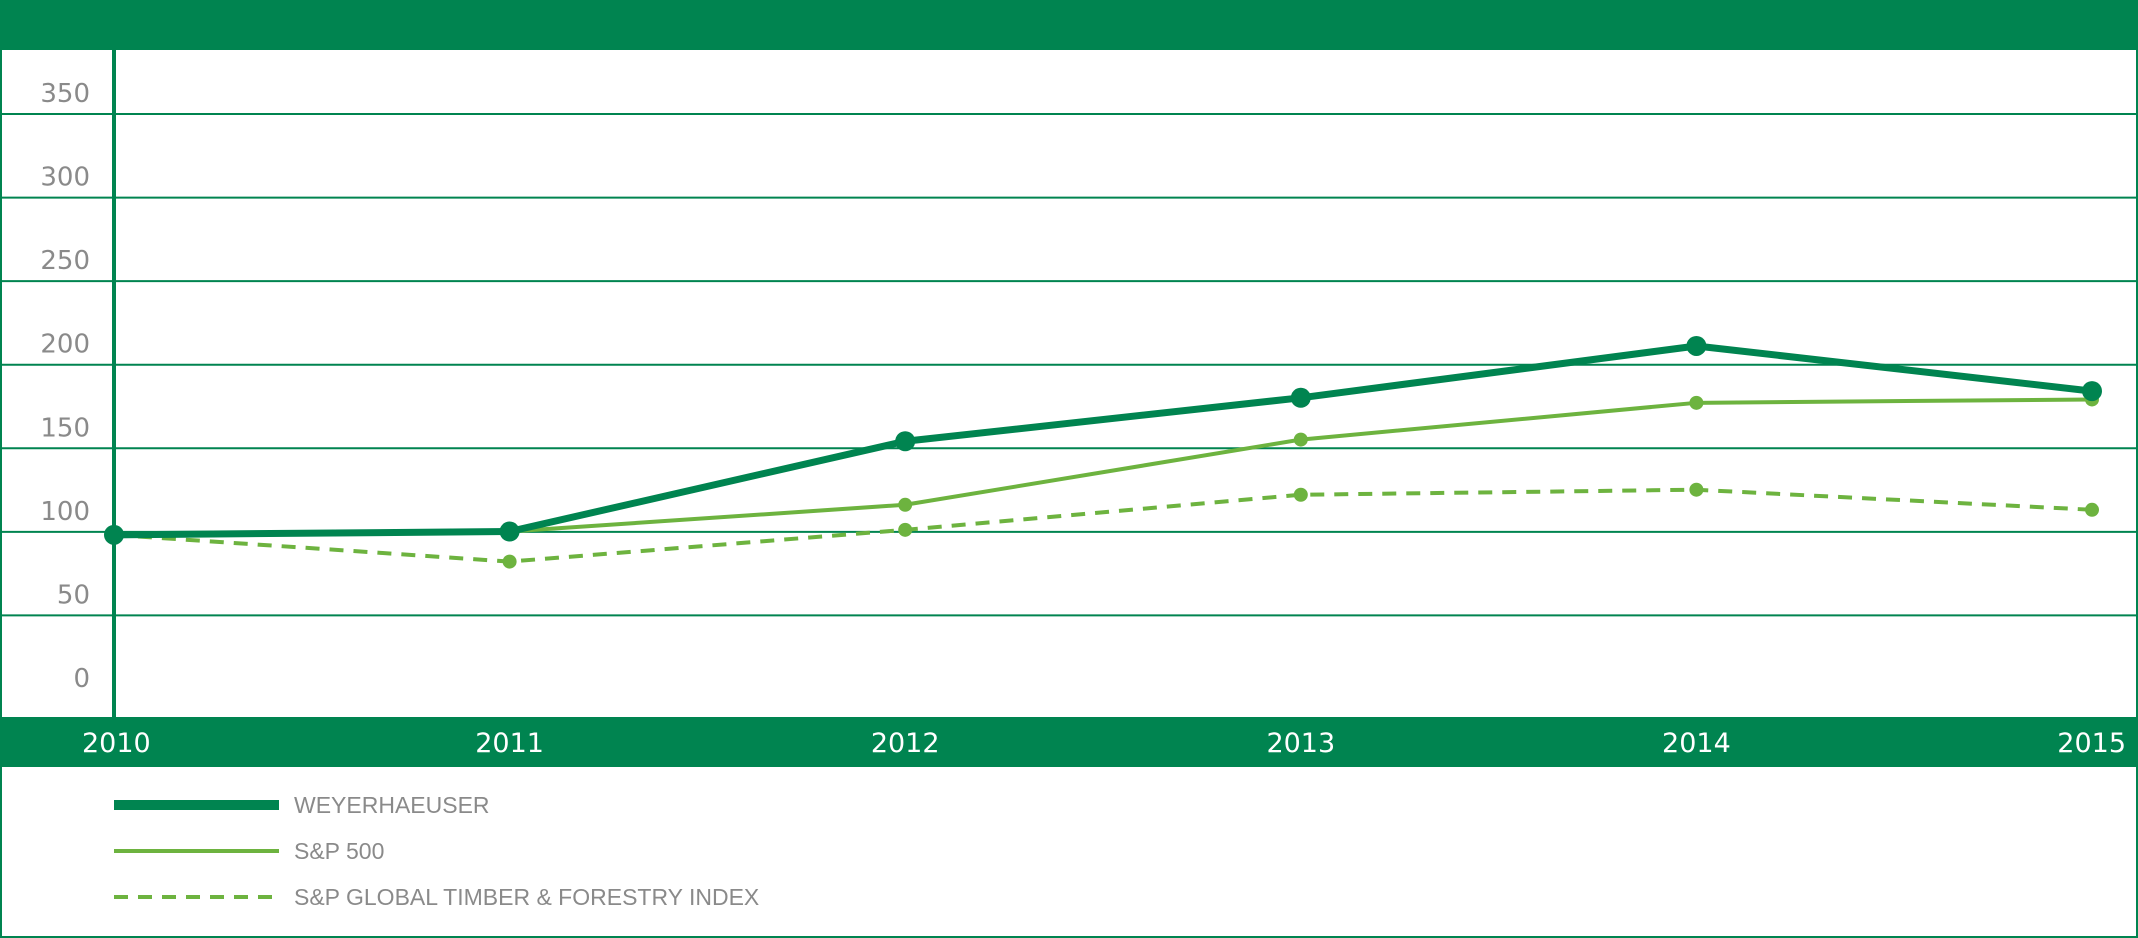 The height and width of the screenshot is (938, 2138). Describe the element at coordinates (509, 531) in the screenshot. I see `data-point-weyerhaeuser-2011` at that location.